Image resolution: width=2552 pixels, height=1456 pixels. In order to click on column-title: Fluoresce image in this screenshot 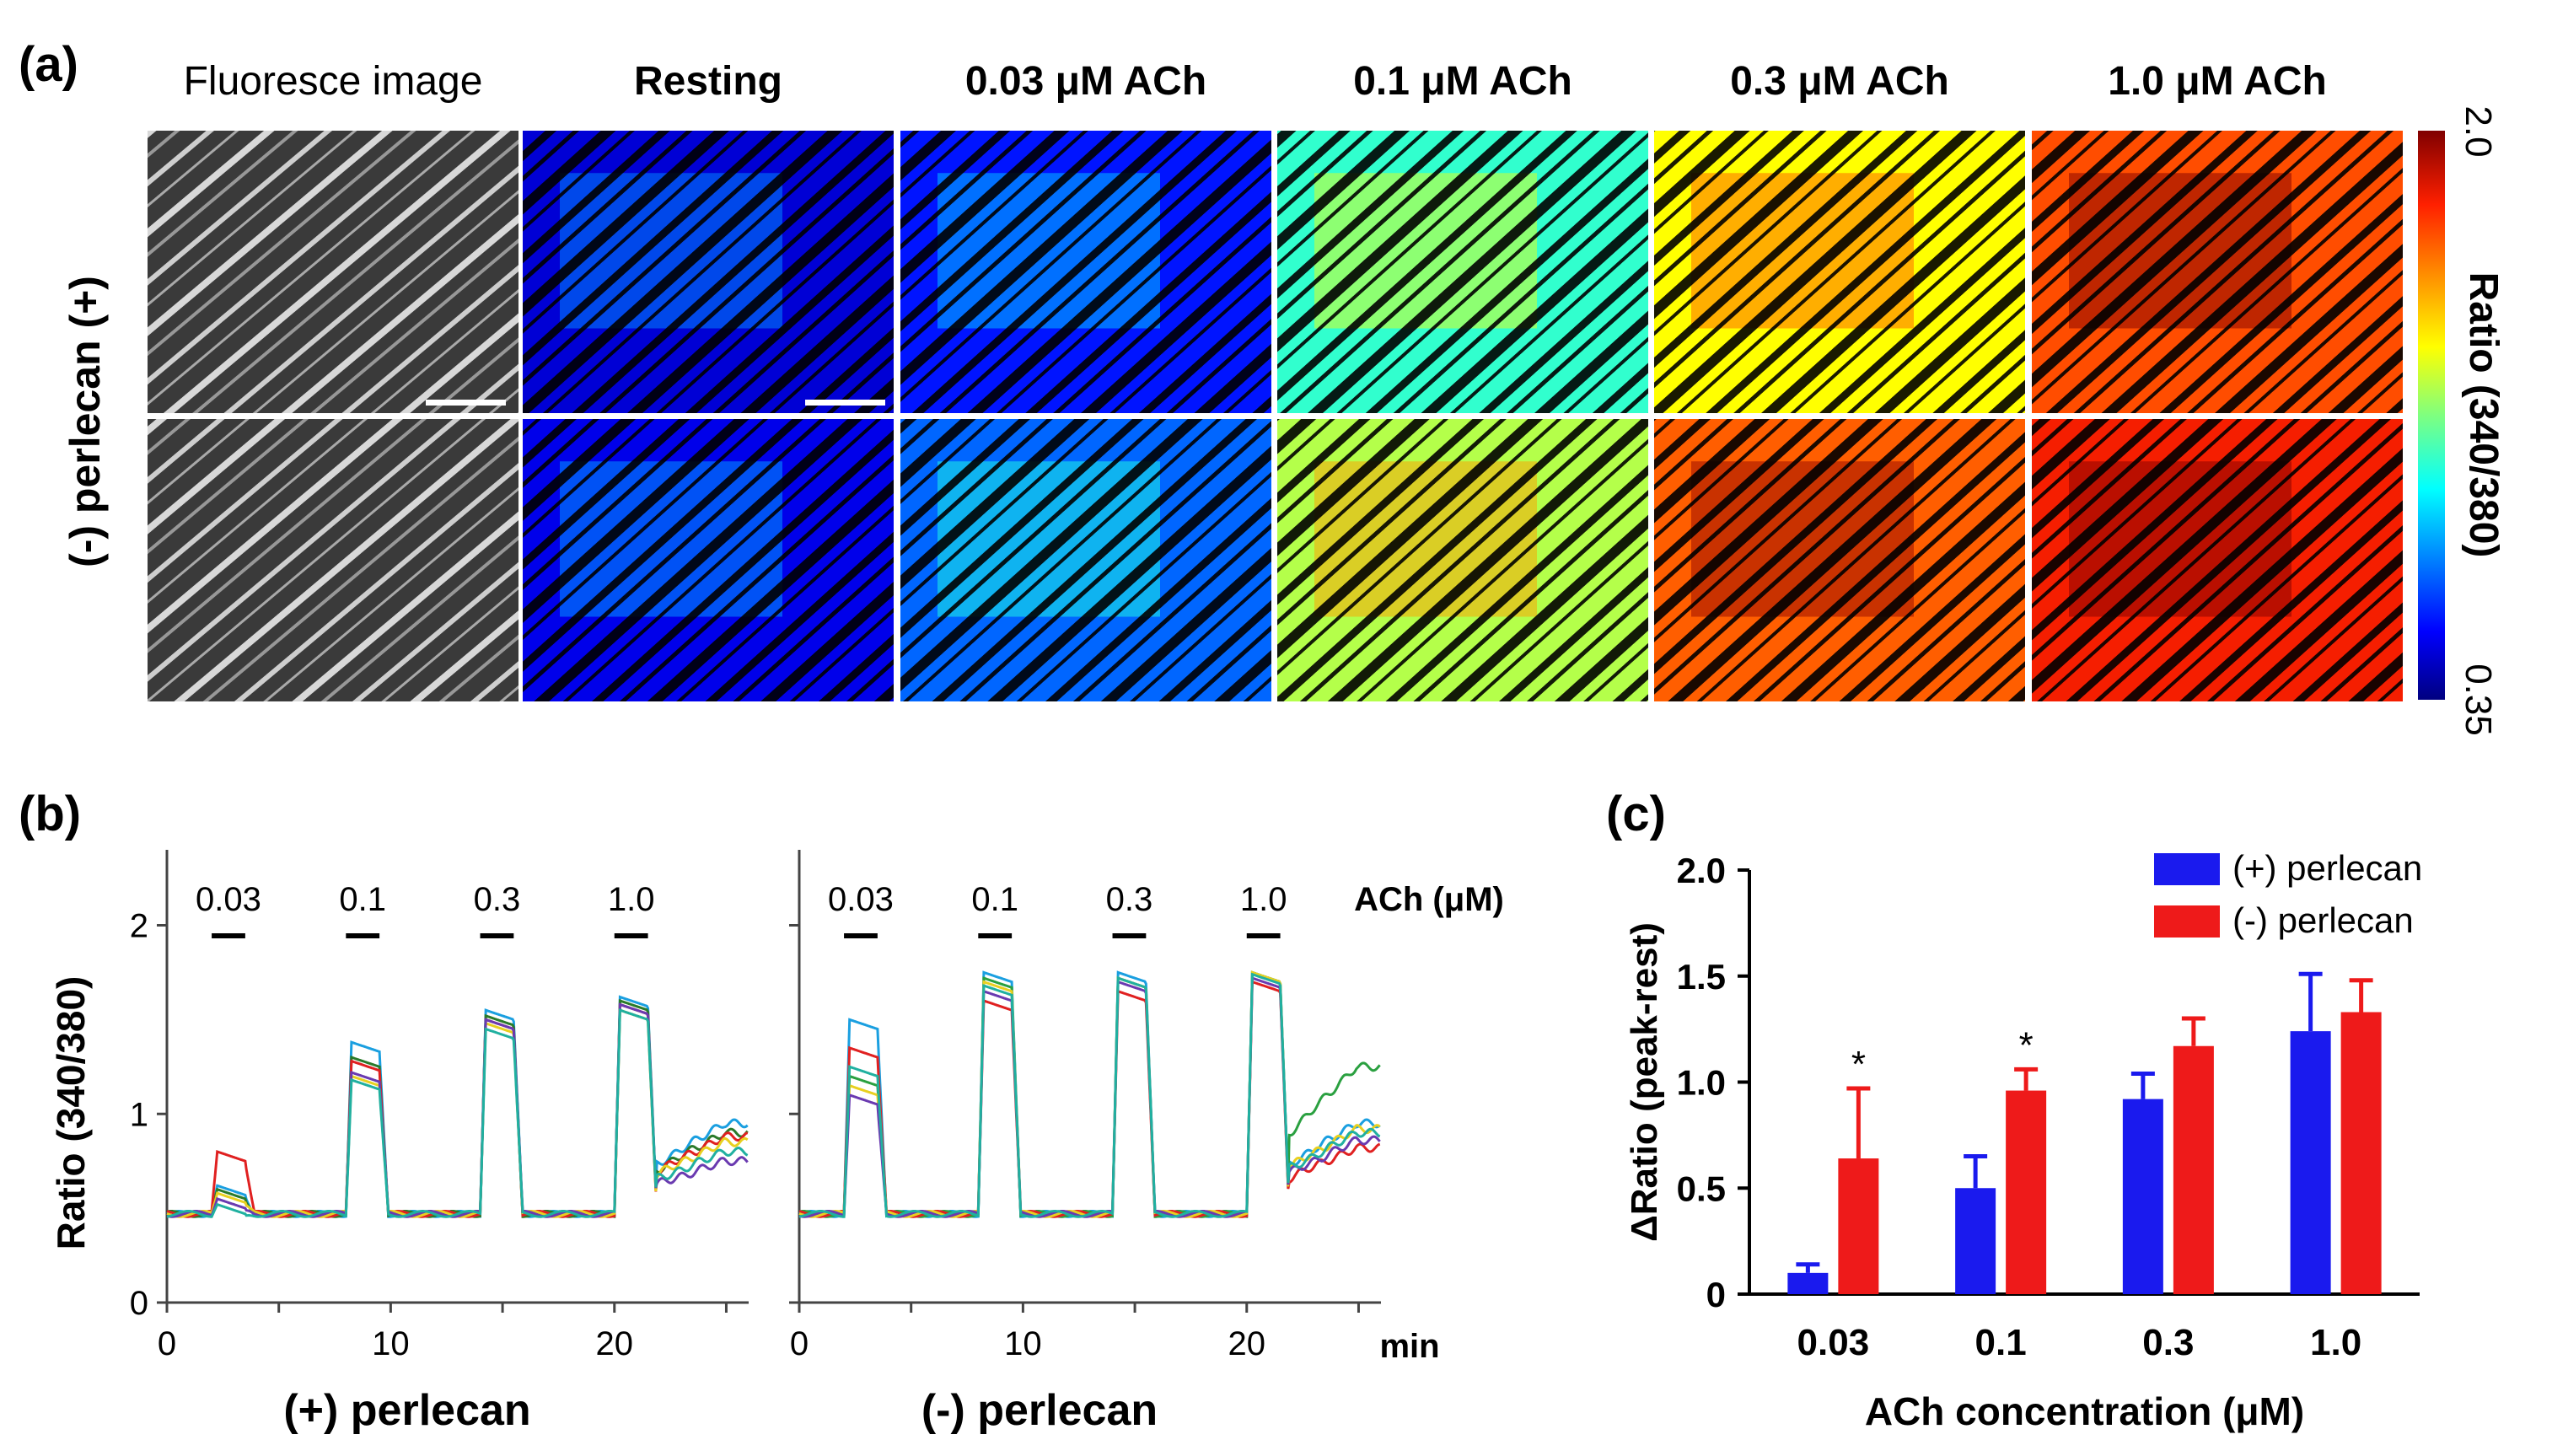, I will do `click(333, 81)`.